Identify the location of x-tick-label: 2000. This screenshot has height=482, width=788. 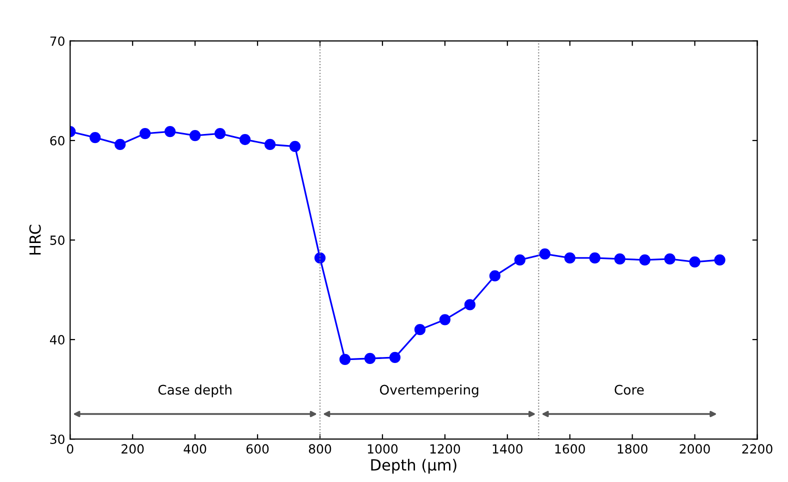
(695, 449).